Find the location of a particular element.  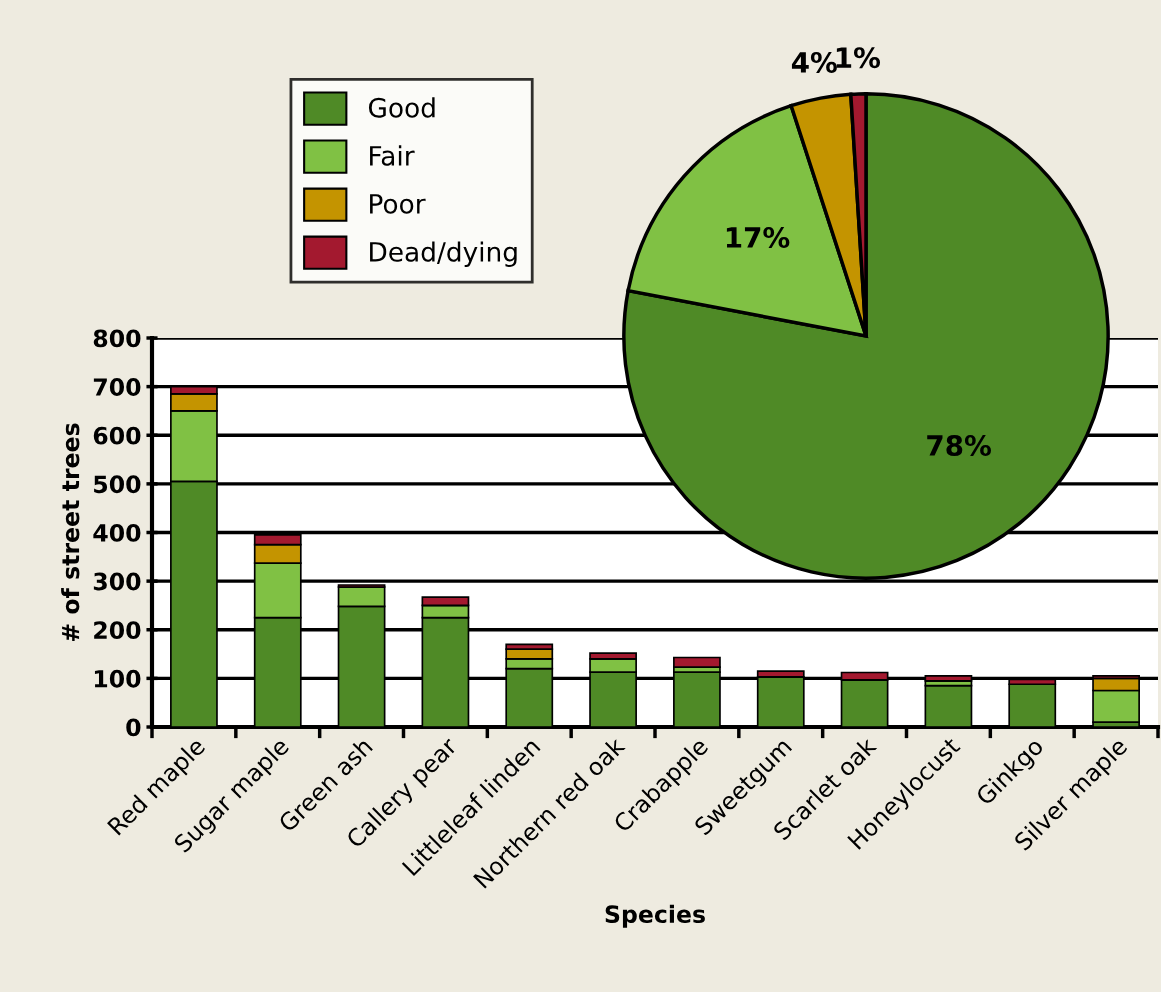

x-axis-title: Species is located at coordinates (655, 916).